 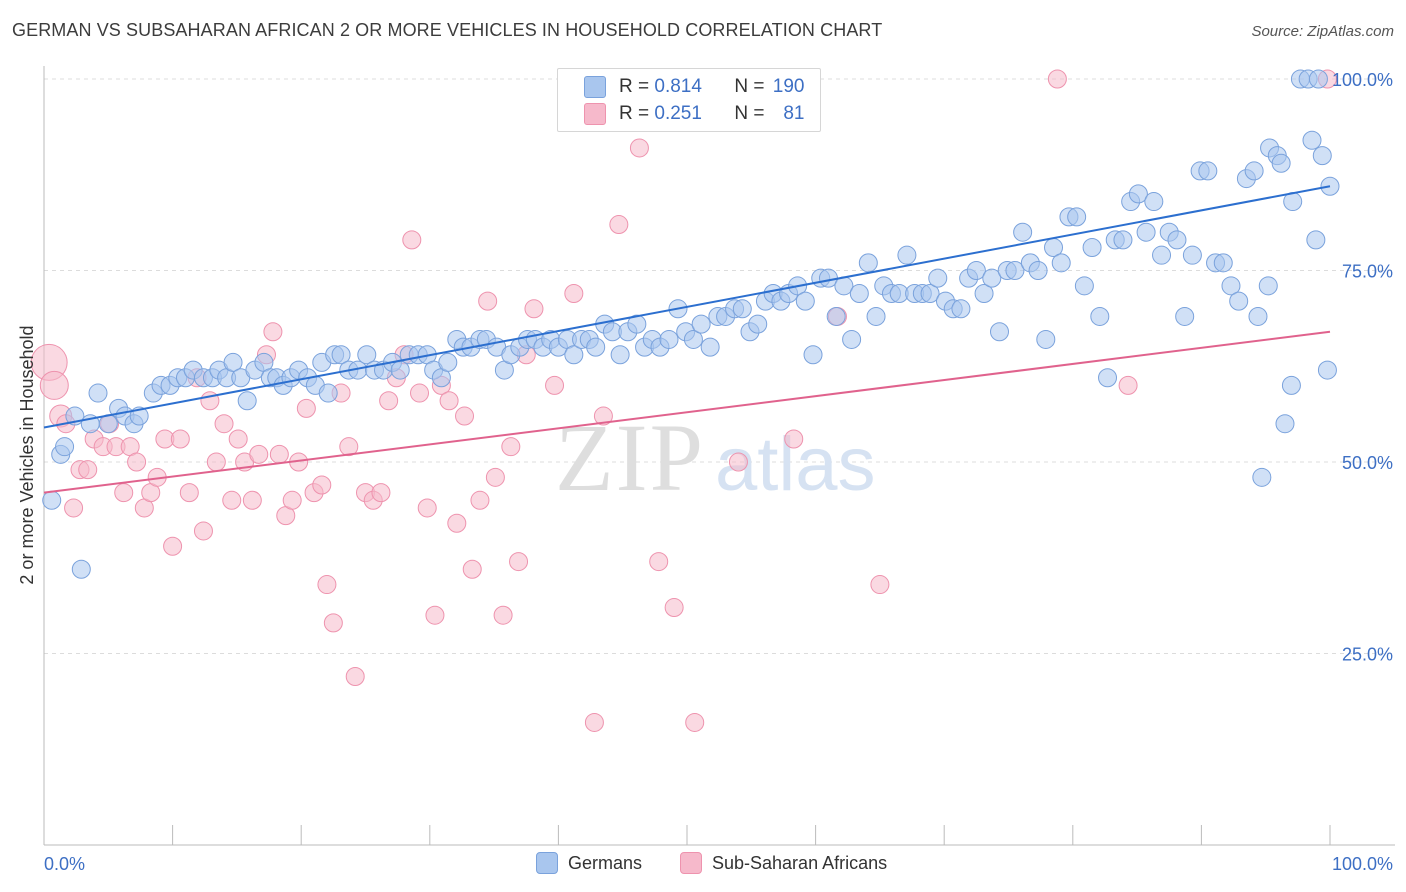 I want to click on legend-label-germans: Germans, so click(x=605, y=862).